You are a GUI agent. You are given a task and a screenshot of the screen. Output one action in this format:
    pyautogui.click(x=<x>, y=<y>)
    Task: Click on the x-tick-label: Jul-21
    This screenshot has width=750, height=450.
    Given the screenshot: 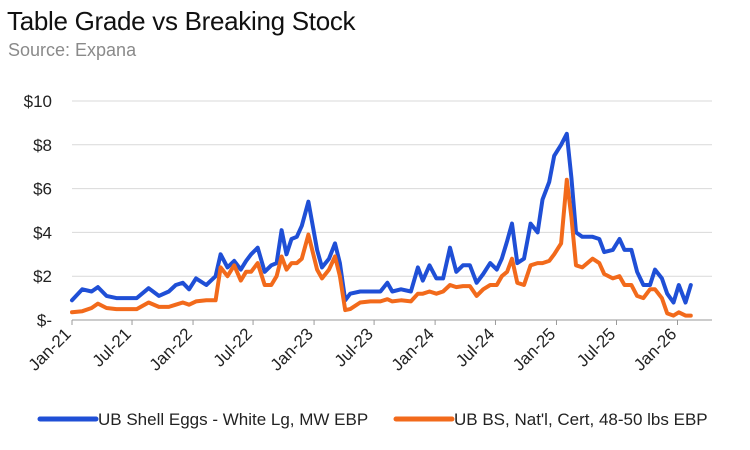 What is the action you would take?
    pyautogui.click(x=112, y=347)
    